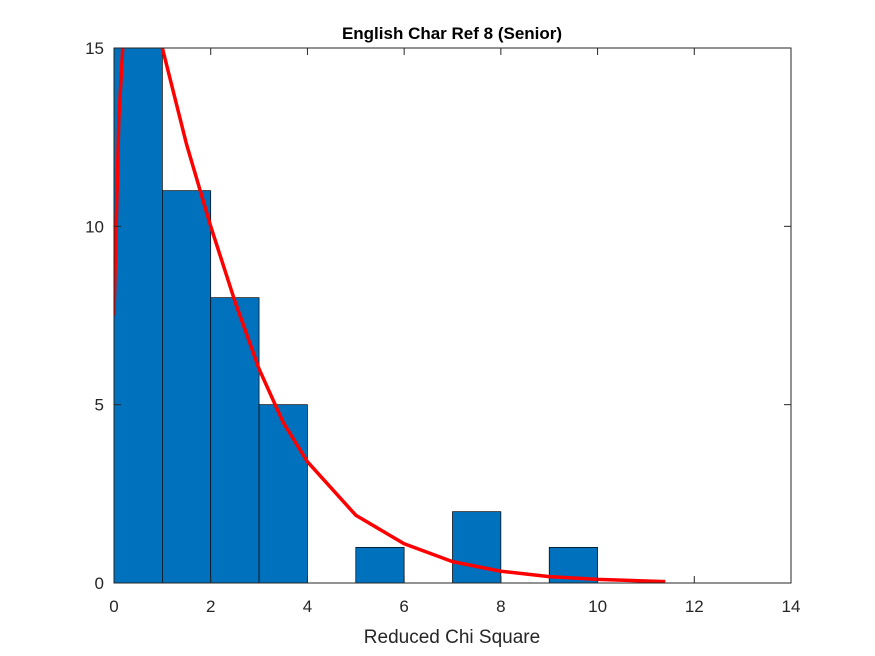 The height and width of the screenshot is (656, 875). What do you see at coordinates (597, 606) in the screenshot?
I see `x-tick-label: 10` at bounding box center [597, 606].